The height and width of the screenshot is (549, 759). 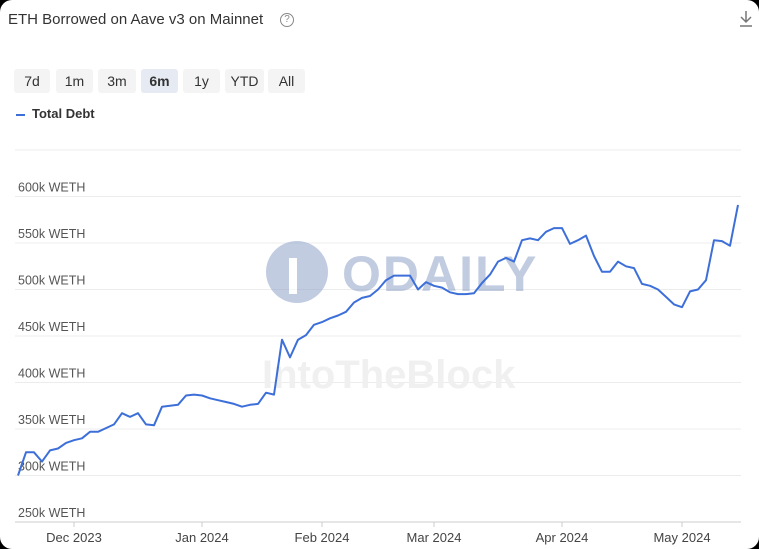 What do you see at coordinates (51, 420) in the screenshot?
I see `y-tick-label: 350k WETH` at bounding box center [51, 420].